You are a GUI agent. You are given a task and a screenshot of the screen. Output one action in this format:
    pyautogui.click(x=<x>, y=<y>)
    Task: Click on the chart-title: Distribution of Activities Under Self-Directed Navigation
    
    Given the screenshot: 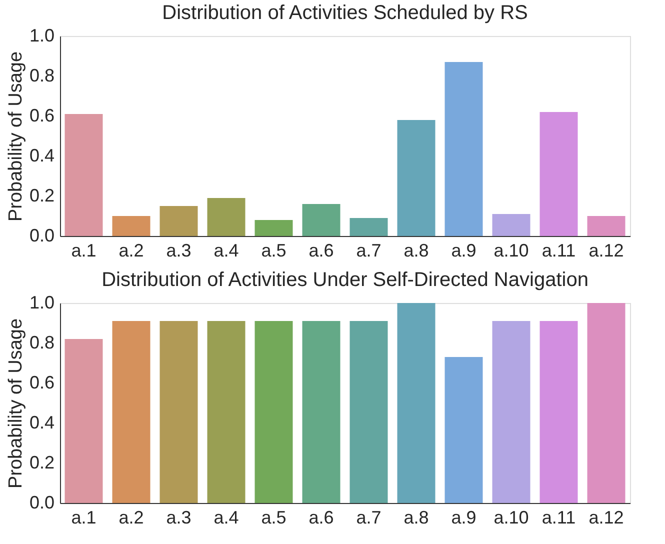 What is the action you would take?
    pyautogui.click(x=345, y=280)
    